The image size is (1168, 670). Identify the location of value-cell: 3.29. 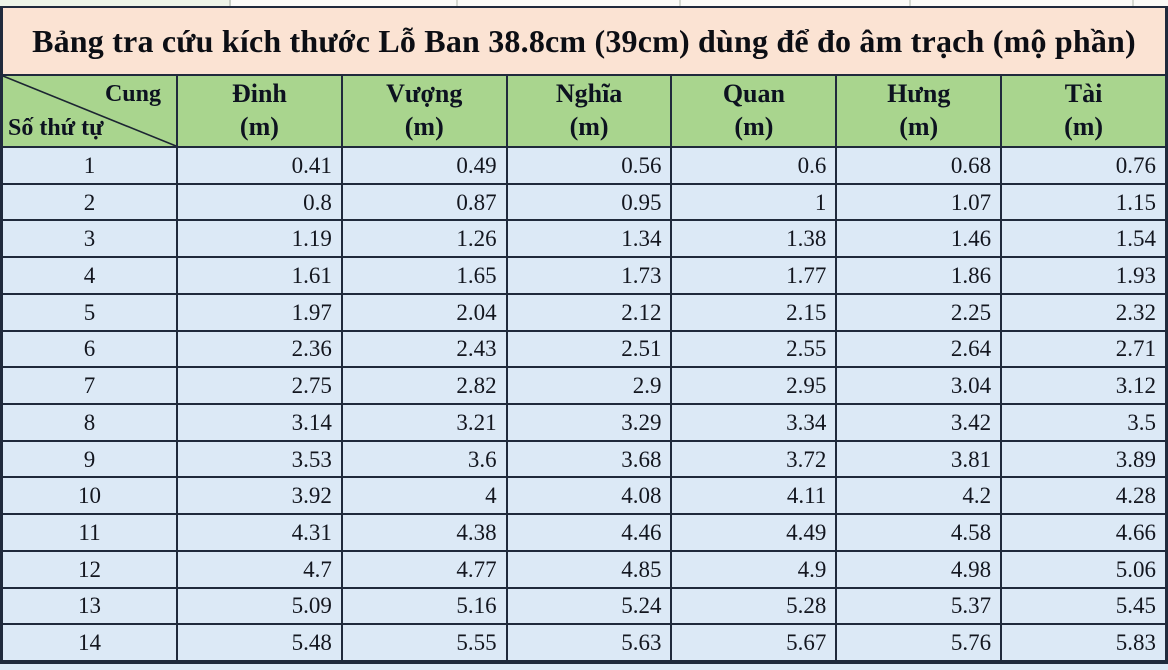
(590, 422).